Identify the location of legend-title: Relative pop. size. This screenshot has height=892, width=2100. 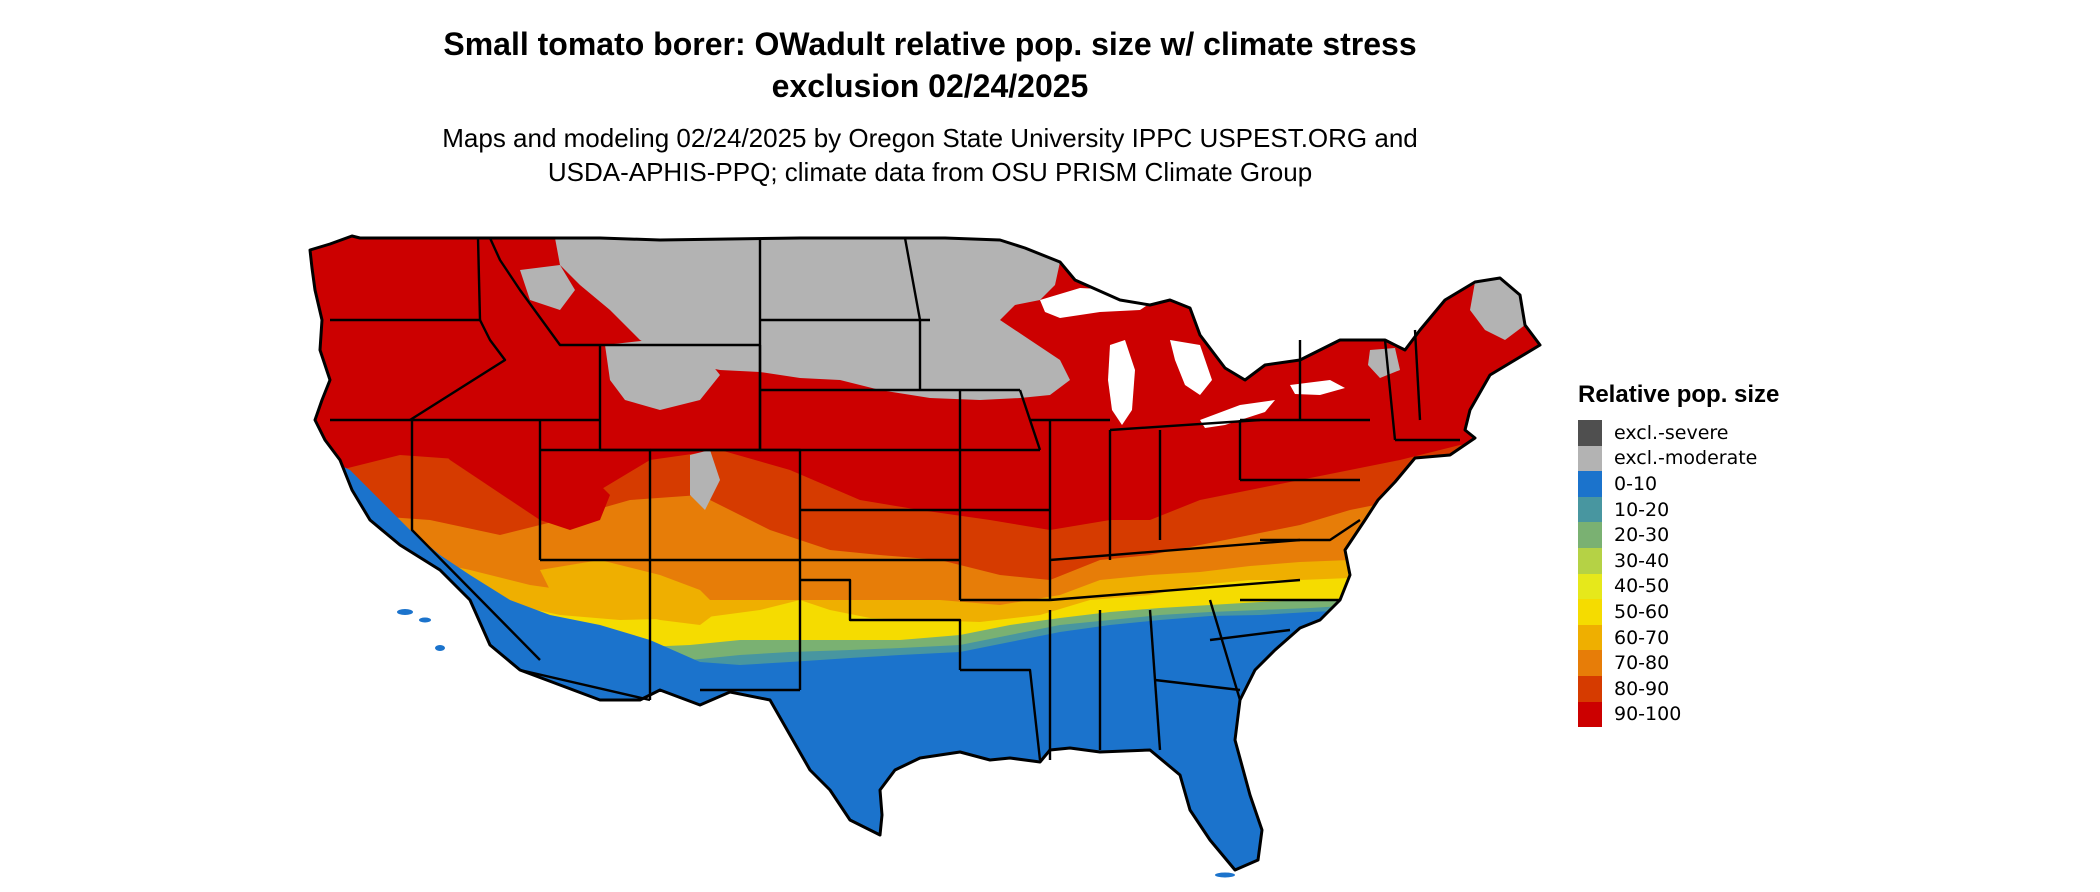
(1679, 394).